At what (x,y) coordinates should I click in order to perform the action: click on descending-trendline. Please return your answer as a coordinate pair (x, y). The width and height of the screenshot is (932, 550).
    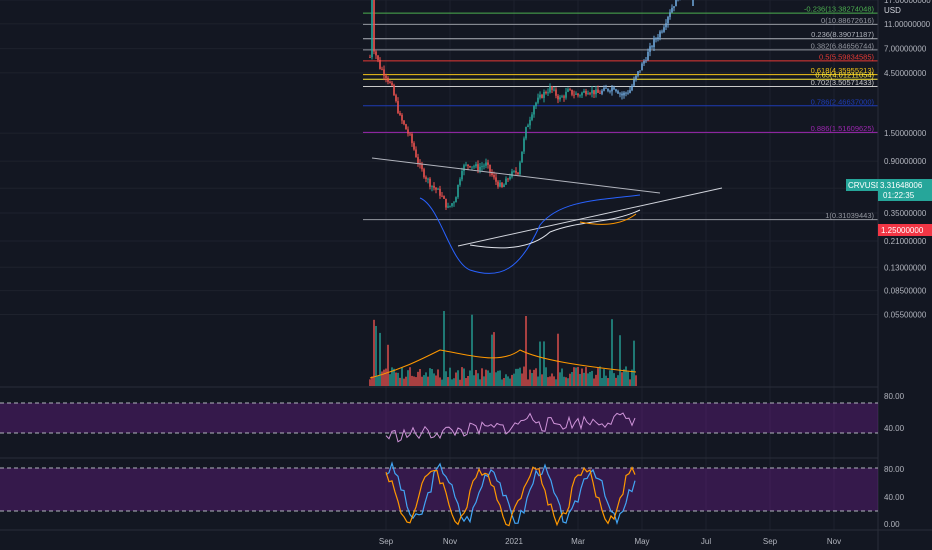
    Looking at the image, I should click on (516, 175).